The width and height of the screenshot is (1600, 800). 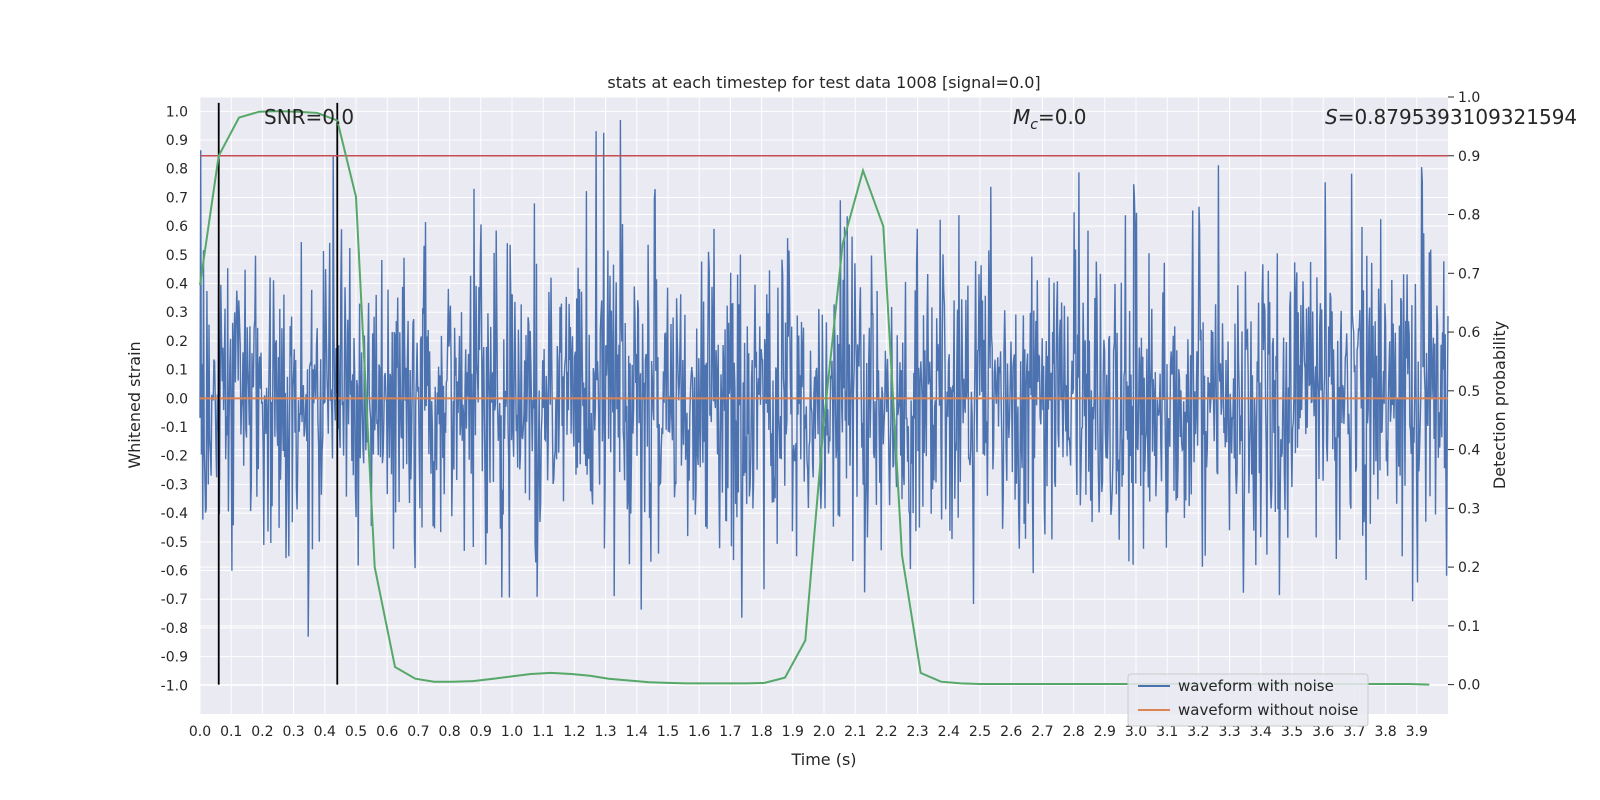 What do you see at coordinates (637, 732) in the screenshot?
I see `x-tick-label: 1.4` at bounding box center [637, 732].